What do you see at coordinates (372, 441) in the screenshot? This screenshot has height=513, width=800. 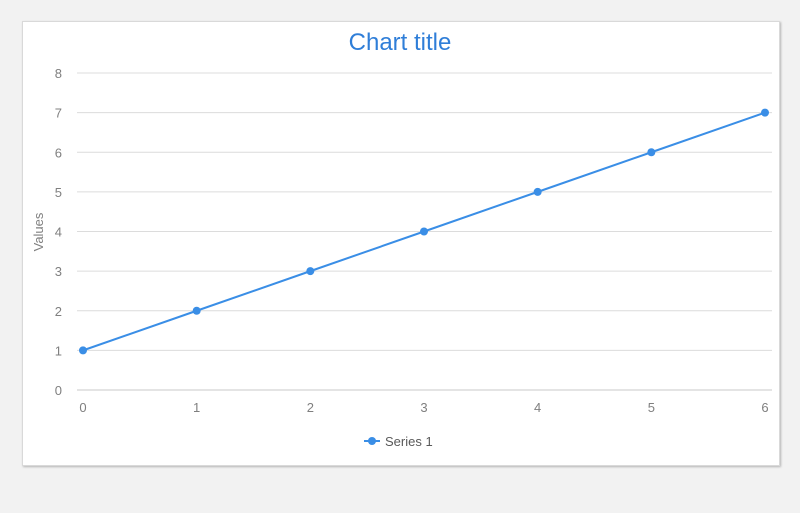 I see `legend-marker-icon` at bounding box center [372, 441].